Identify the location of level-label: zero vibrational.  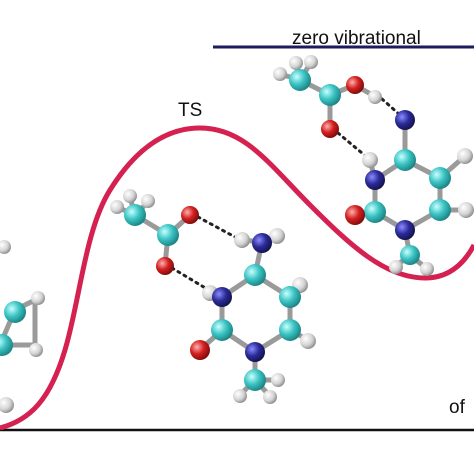
(356, 38).